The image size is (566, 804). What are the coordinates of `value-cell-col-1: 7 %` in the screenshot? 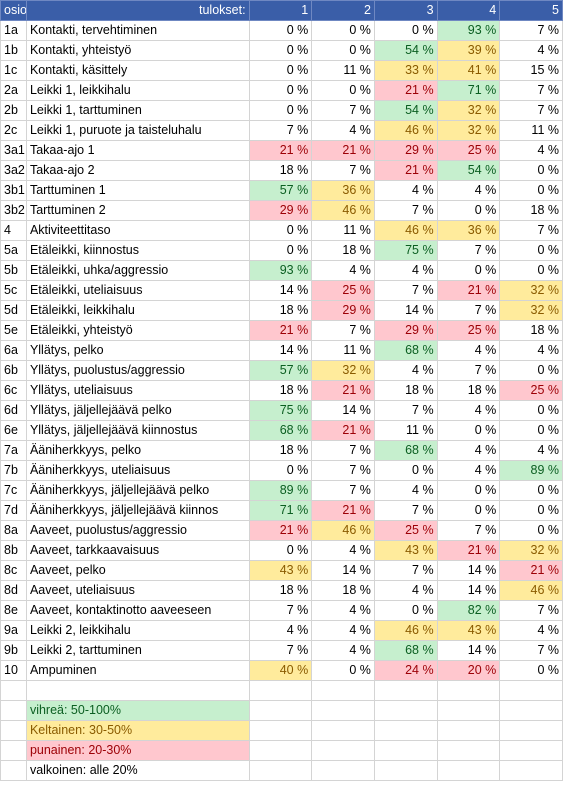 It's located at (280, 130).